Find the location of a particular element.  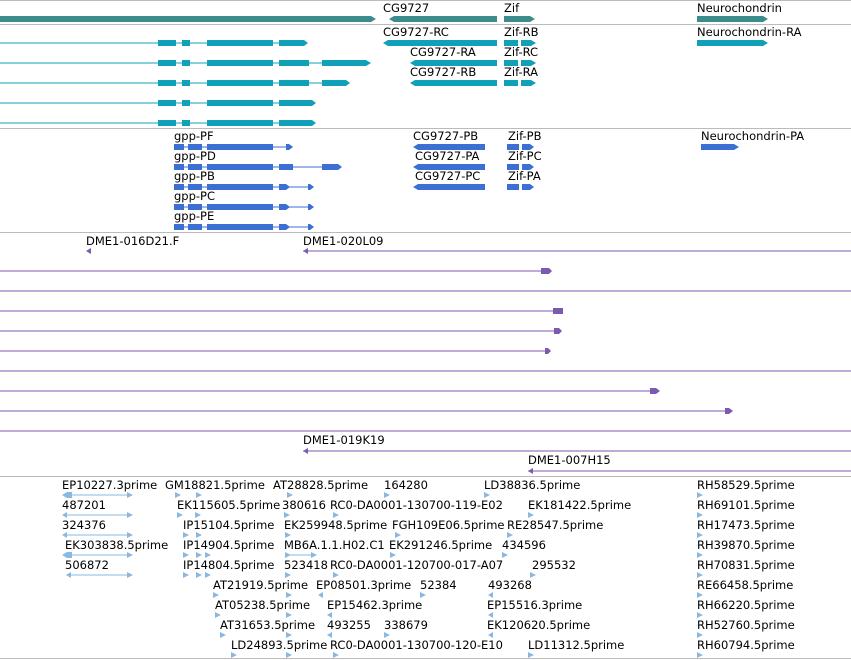

est-rh58529-5prime: RH58529.5prime is located at coordinates (746, 488).